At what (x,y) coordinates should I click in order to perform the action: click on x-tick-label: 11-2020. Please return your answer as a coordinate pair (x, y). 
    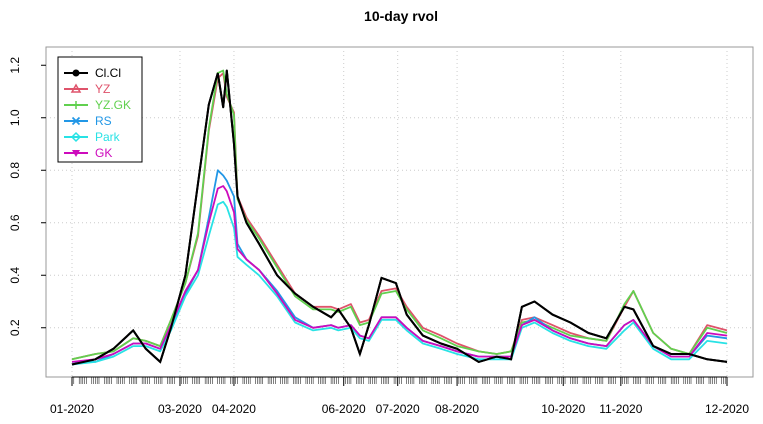
    Looking at the image, I should click on (620, 409).